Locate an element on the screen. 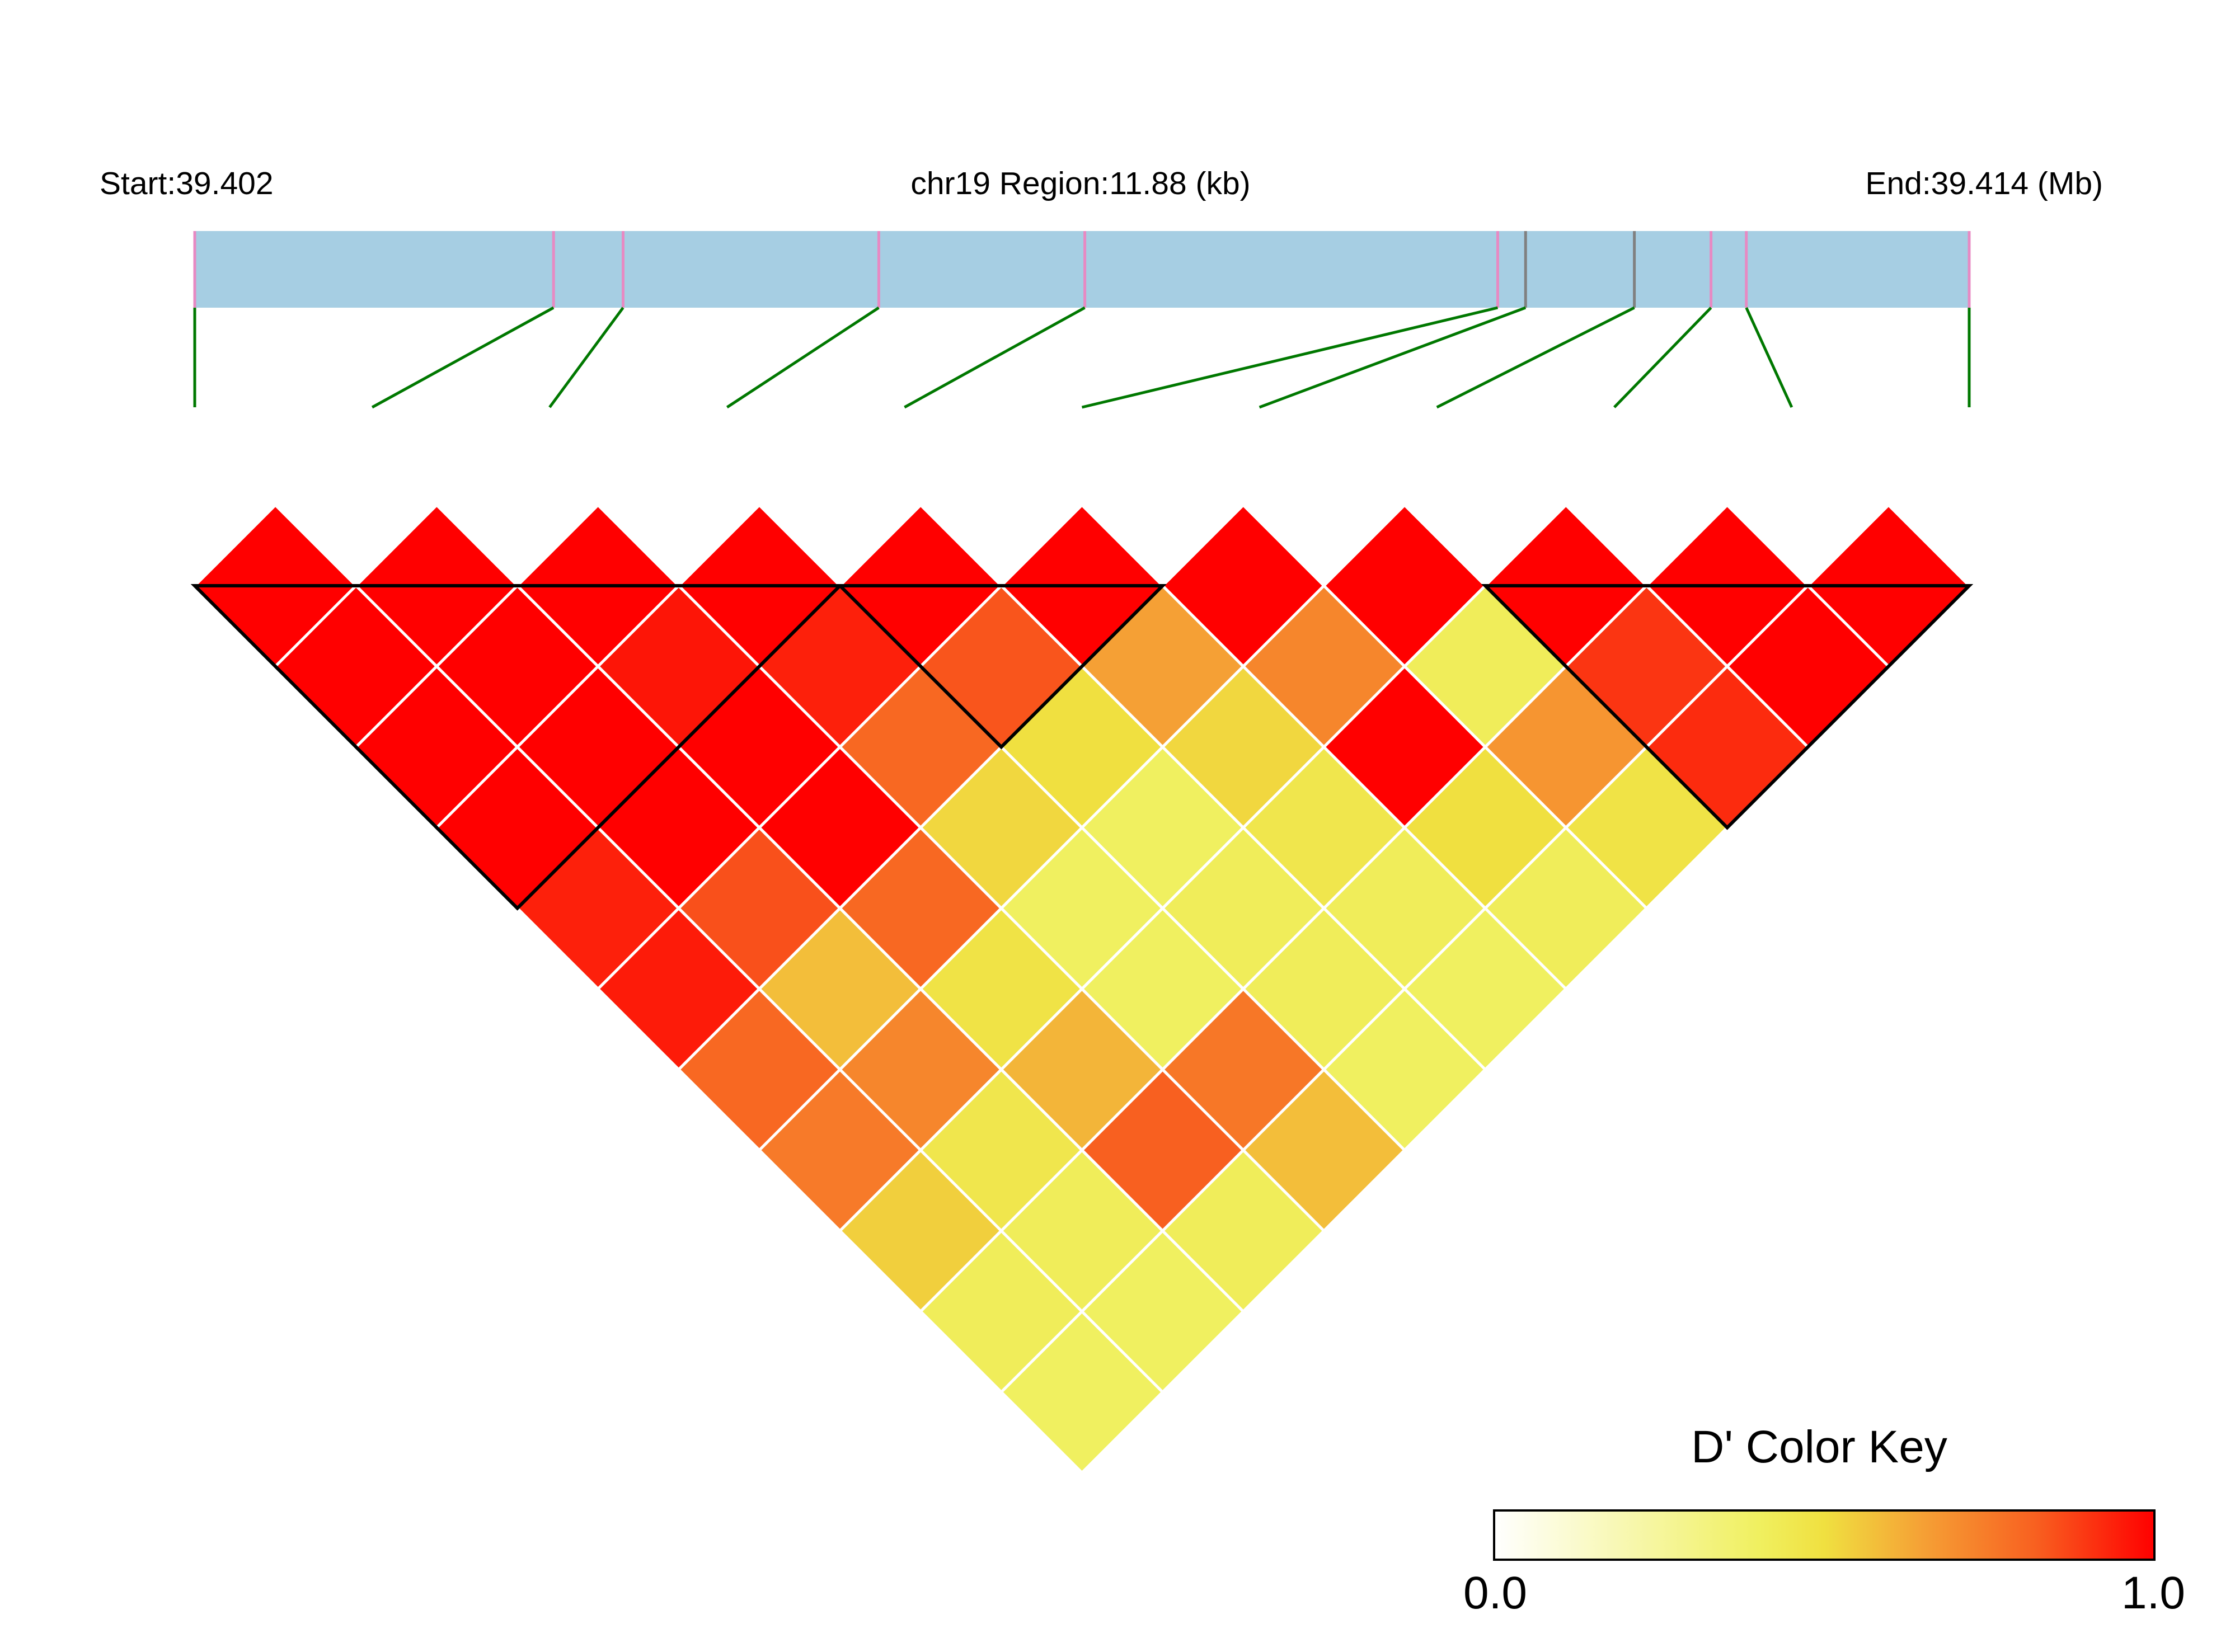 The image size is (2235, 1652). snp-connector-lines is located at coordinates (1082, 358).